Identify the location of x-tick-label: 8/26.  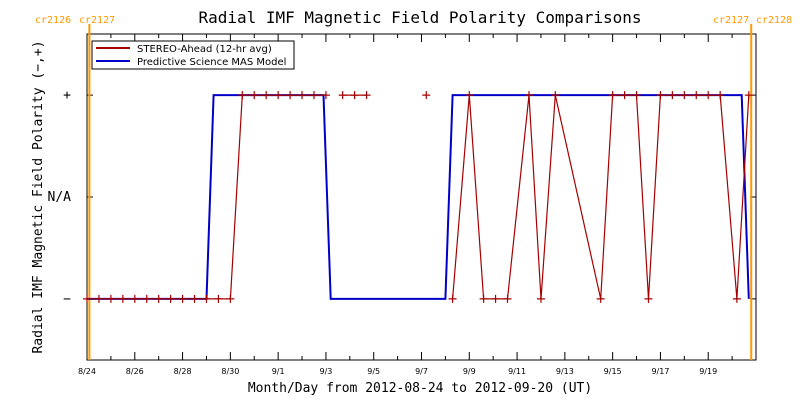
(135, 371).